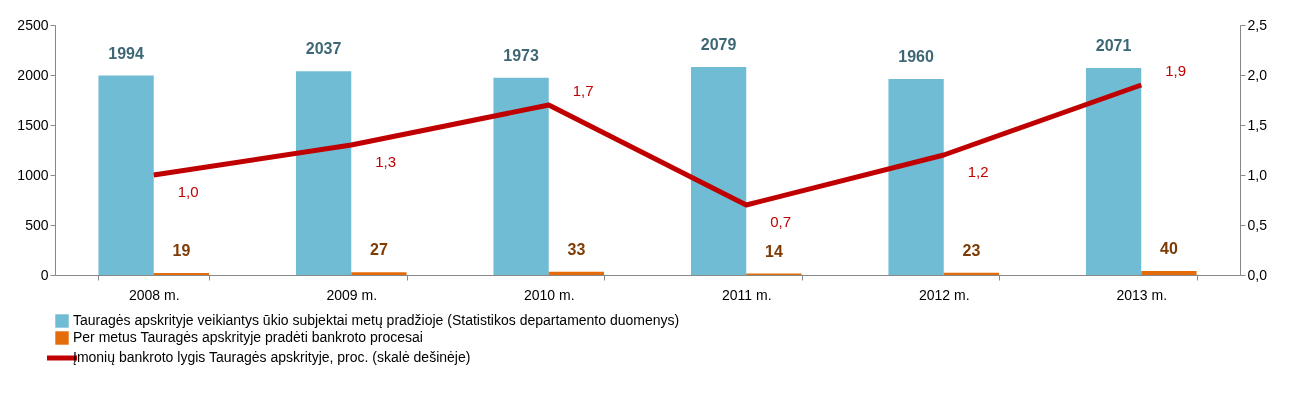 Image resolution: width=1294 pixels, height=403 pixels. Describe the element at coordinates (1257, 124) in the screenshot. I see `y2-tick-label: 1,5` at that location.